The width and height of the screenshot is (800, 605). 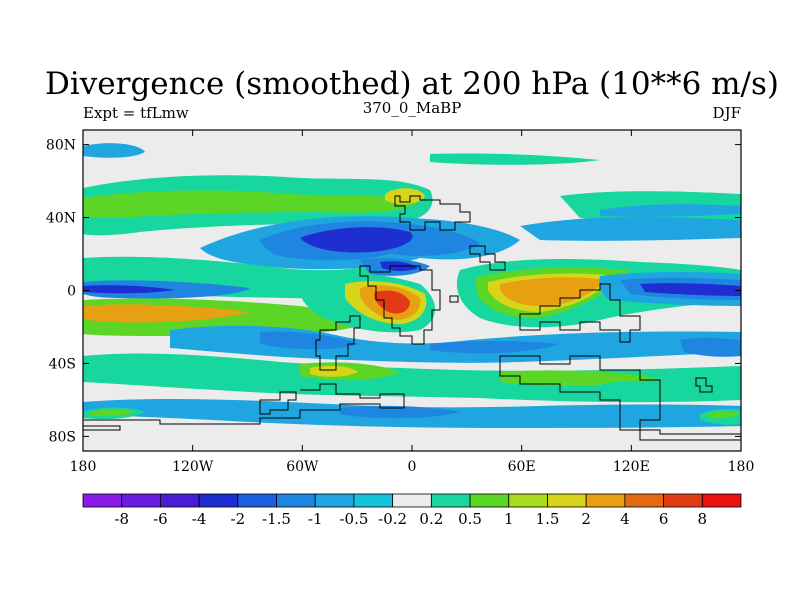 What do you see at coordinates (412, 467) in the screenshot?
I see `lon-tick-label: 0` at bounding box center [412, 467].